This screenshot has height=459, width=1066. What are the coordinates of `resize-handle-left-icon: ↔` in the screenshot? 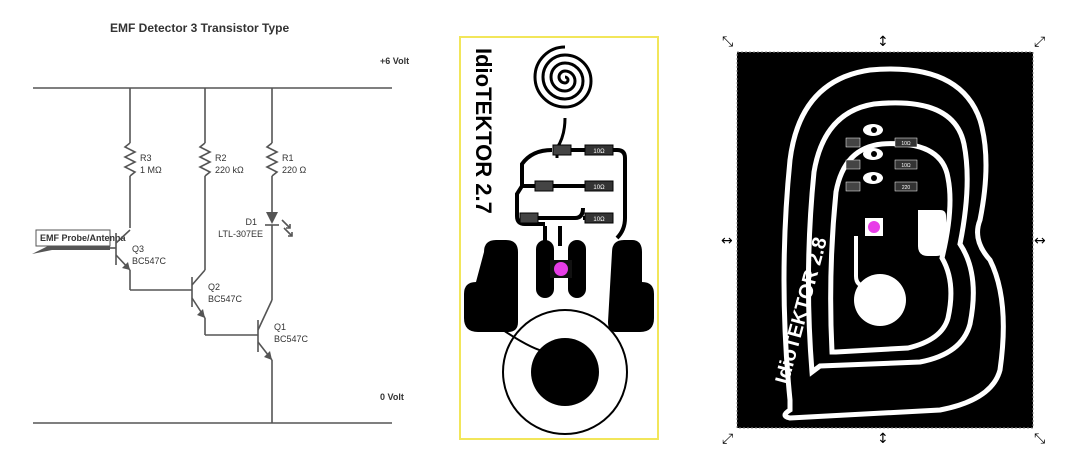 It's located at (727, 241).